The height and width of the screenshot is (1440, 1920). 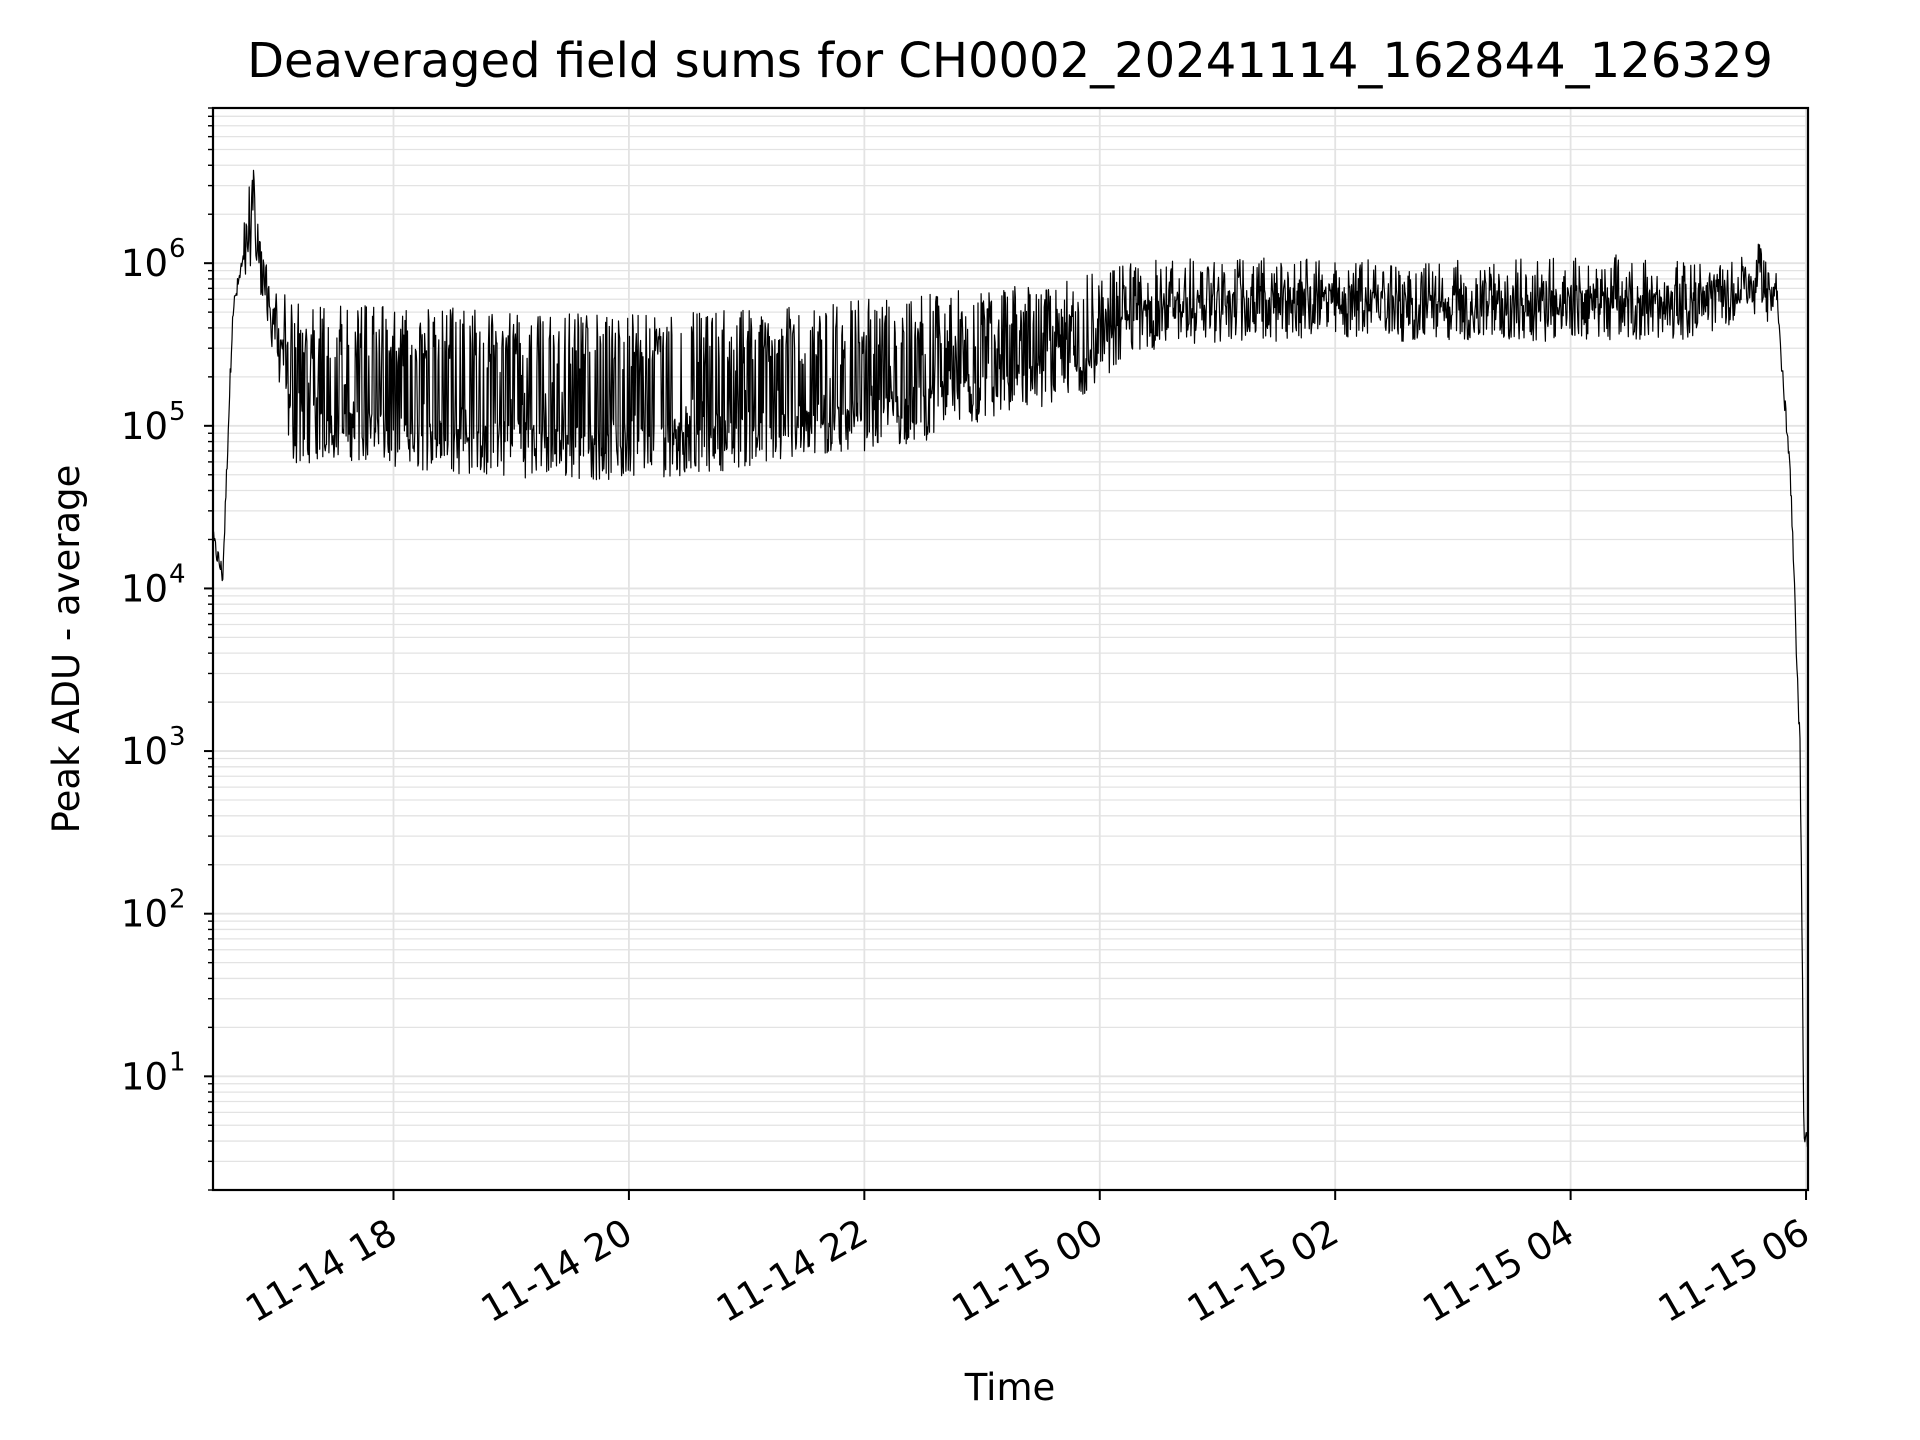 What do you see at coordinates (1010, 1387) in the screenshot?
I see `x-axis-label: Time` at bounding box center [1010, 1387].